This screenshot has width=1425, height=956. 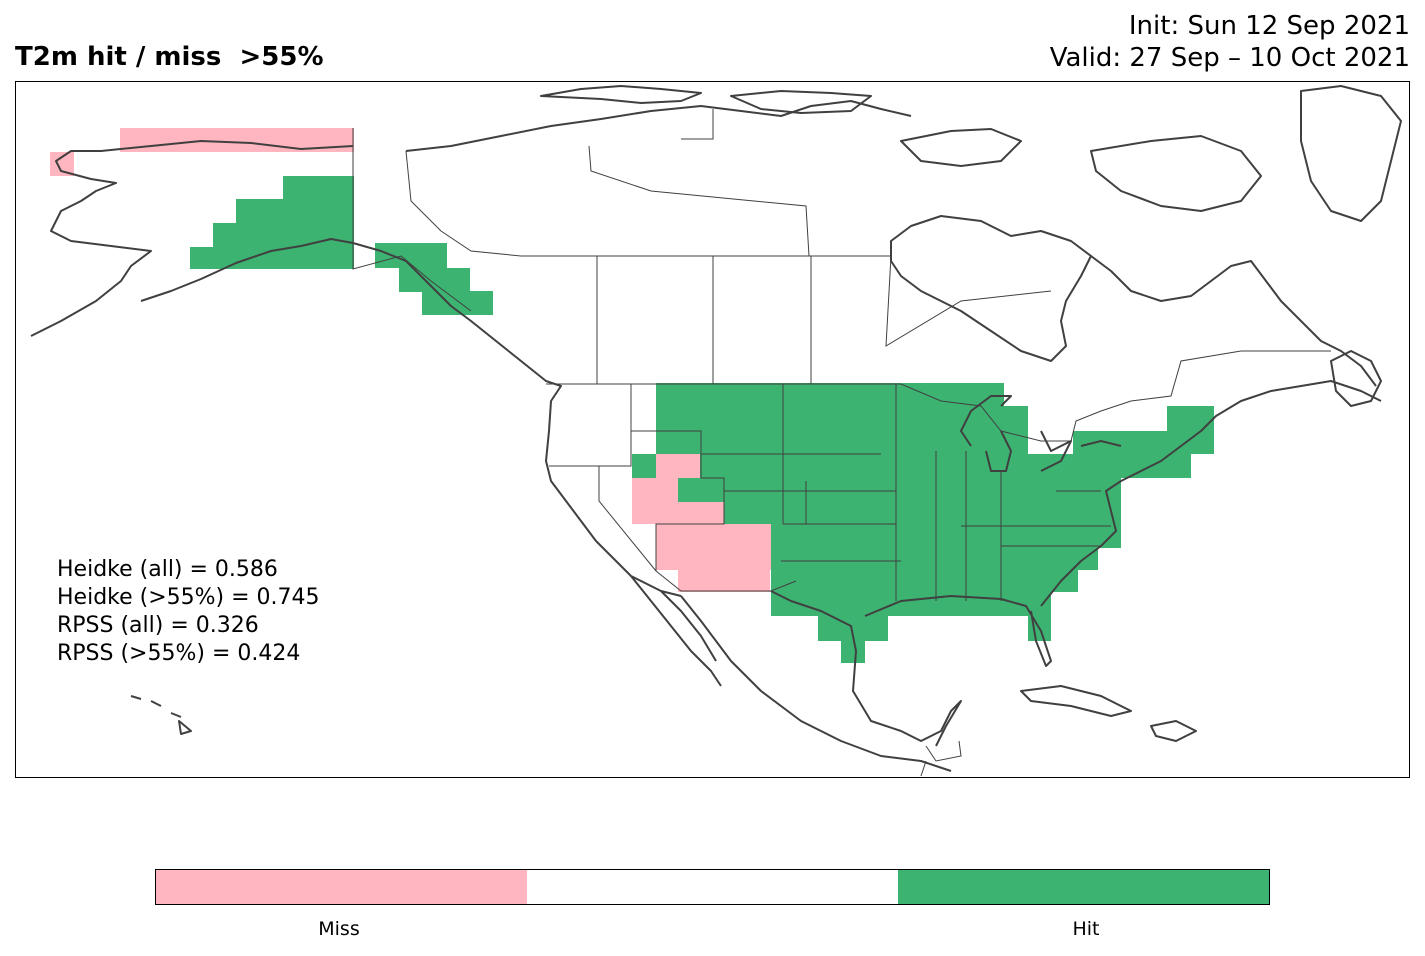 What do you see at coordinates (1086, 929) in the screenshot?
I see `colorbar-label-hit: Hit` at bounding box center [1086, 929].